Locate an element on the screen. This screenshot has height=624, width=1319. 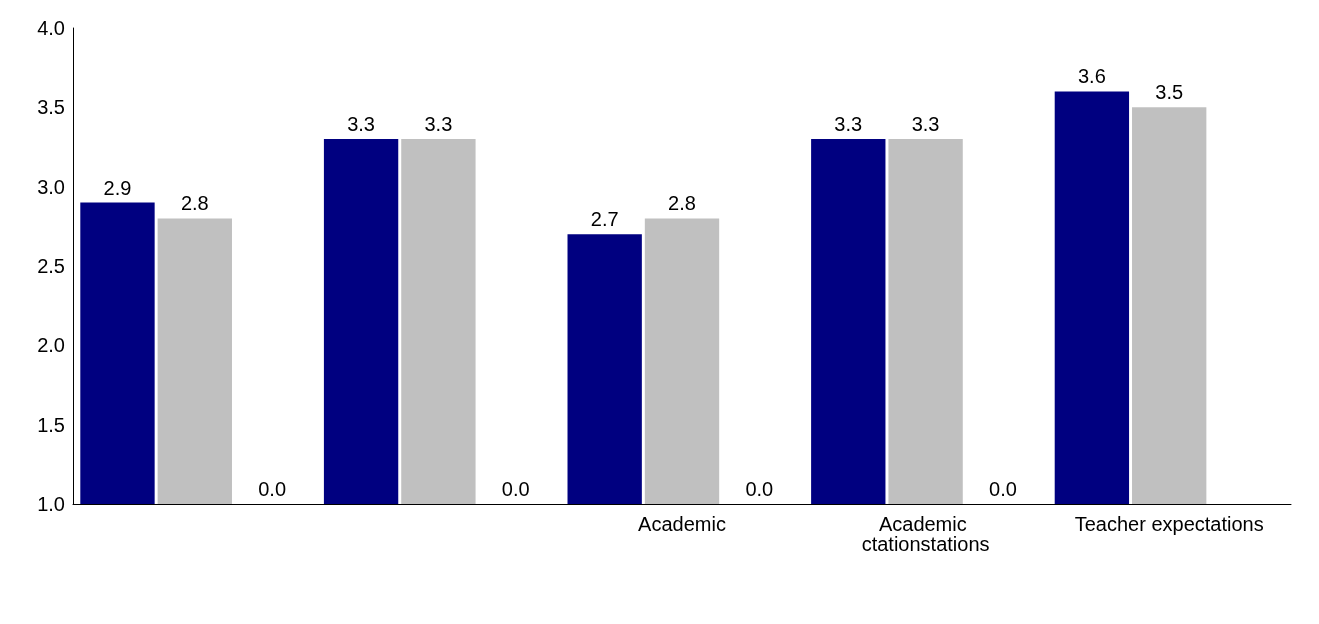
y-tick-label: 3.0 is located at coordinates (51, 186).